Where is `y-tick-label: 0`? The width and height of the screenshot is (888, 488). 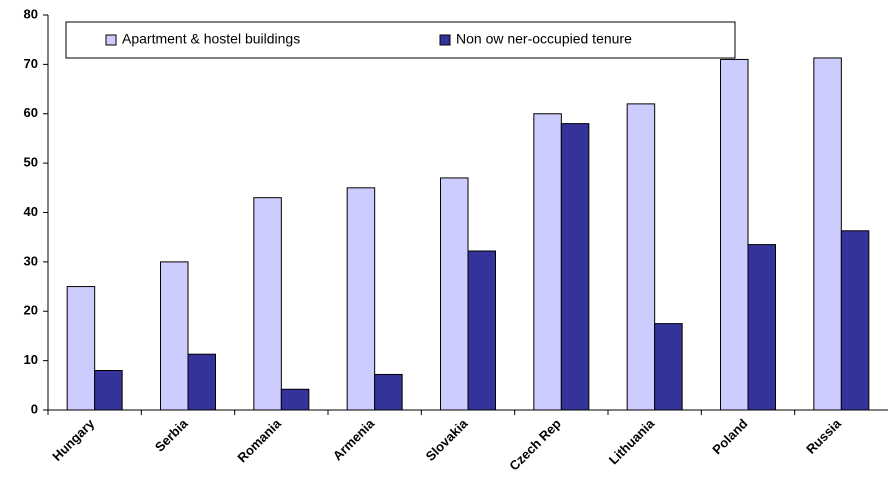 y-tick-label: 0 is located at coordinates (34, 408).